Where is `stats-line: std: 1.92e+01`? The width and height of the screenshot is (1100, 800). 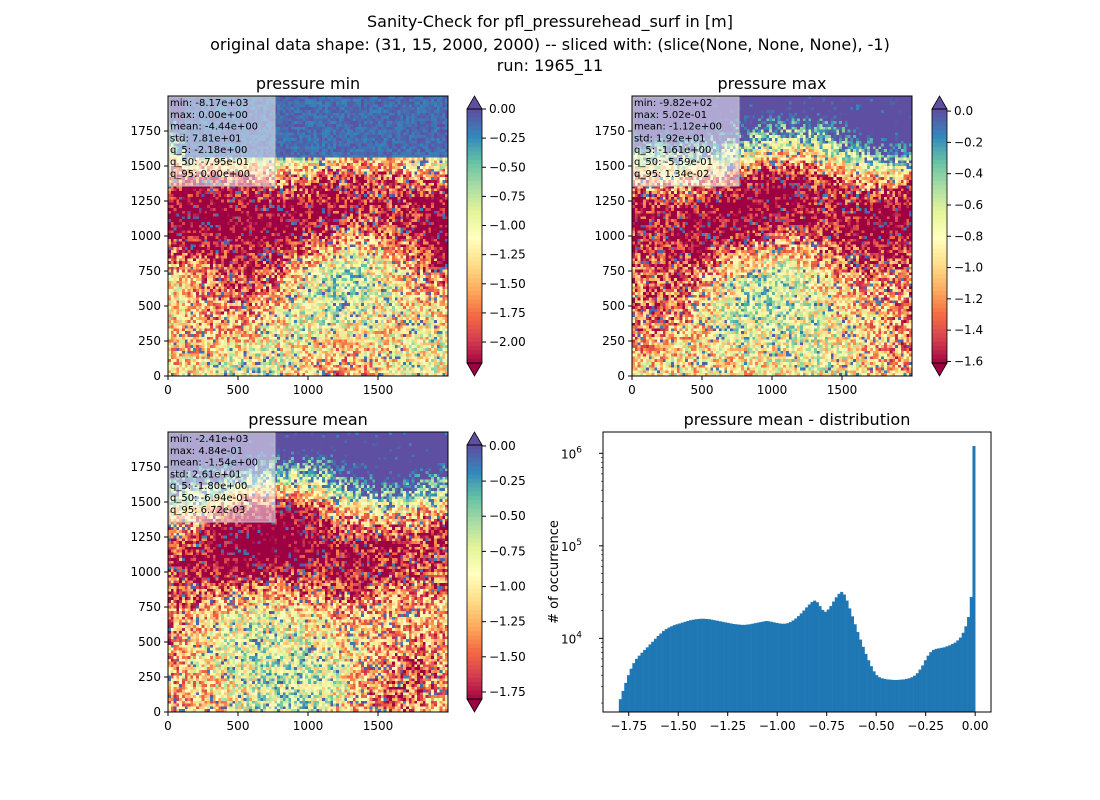
stats-line: std: 1.92e+01 is located at coordinates (670, 138).